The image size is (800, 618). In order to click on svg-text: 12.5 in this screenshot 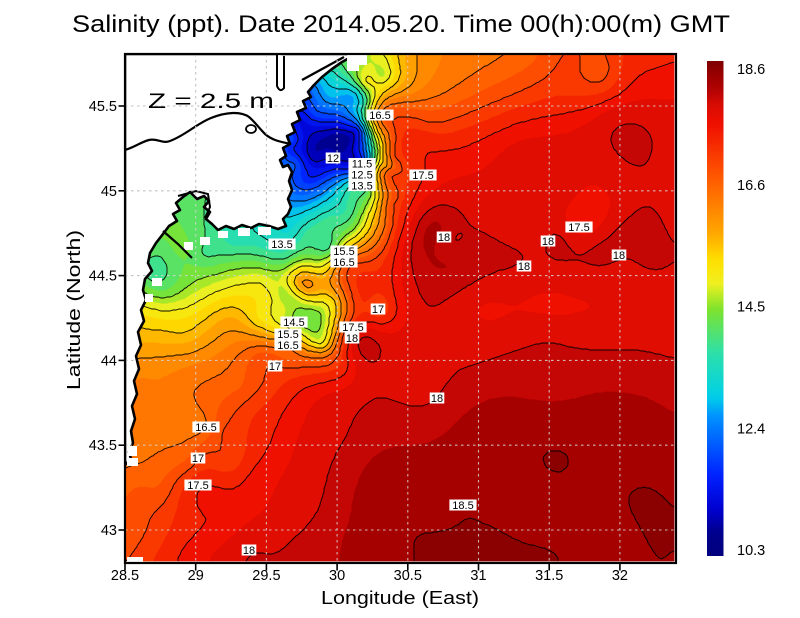, I will do `click(361, 176)`.